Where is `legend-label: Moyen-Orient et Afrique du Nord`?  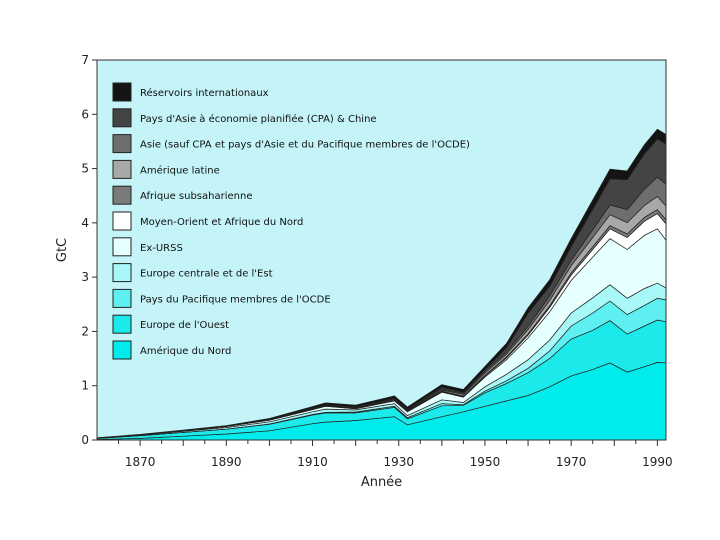
legend-label: Moyen-Orient et Afrique du Nord is located at coordinates (221, 222).